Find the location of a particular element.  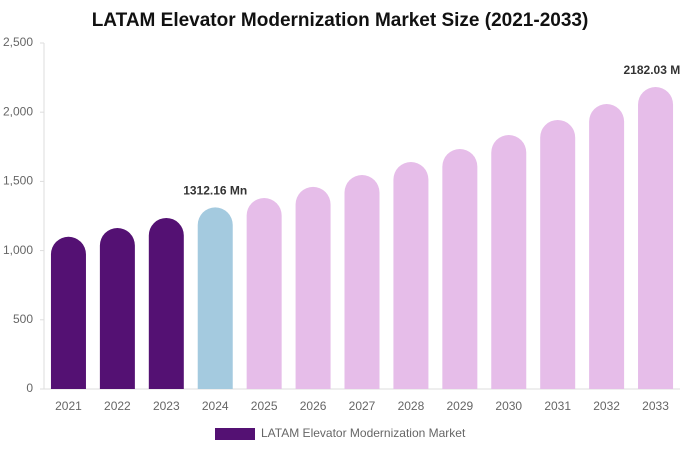

x-tick-label: 2033 is located at coordinates (655, 406).